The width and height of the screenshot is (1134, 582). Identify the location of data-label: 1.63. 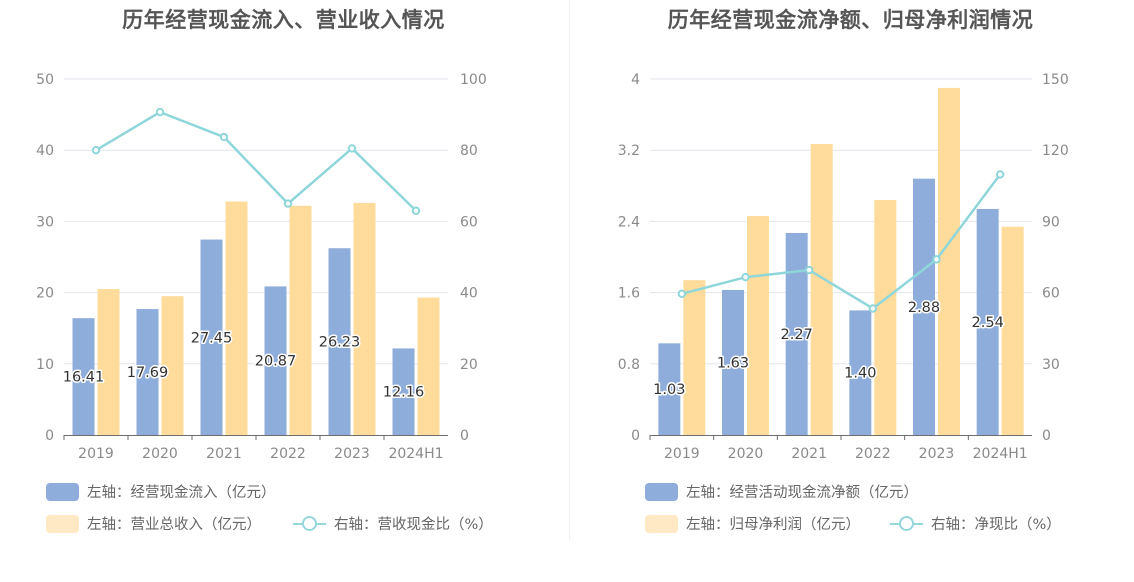
(733, 363).